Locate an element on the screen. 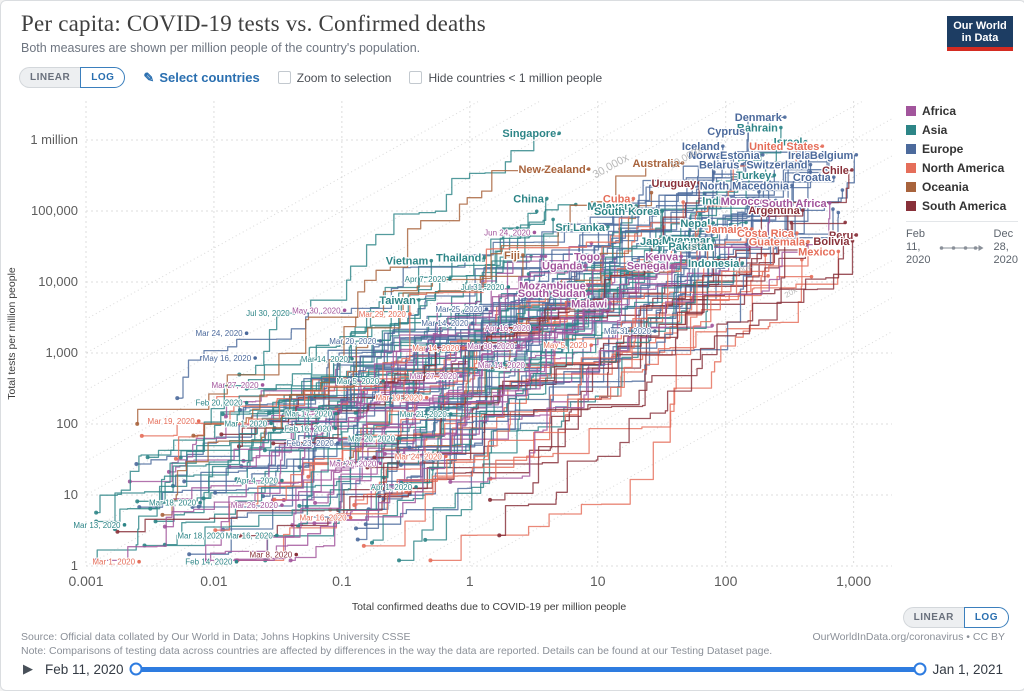 The width and height of the screenshot is (1024, 691). svg-text: Belgium is located at coordinates (832, 156).